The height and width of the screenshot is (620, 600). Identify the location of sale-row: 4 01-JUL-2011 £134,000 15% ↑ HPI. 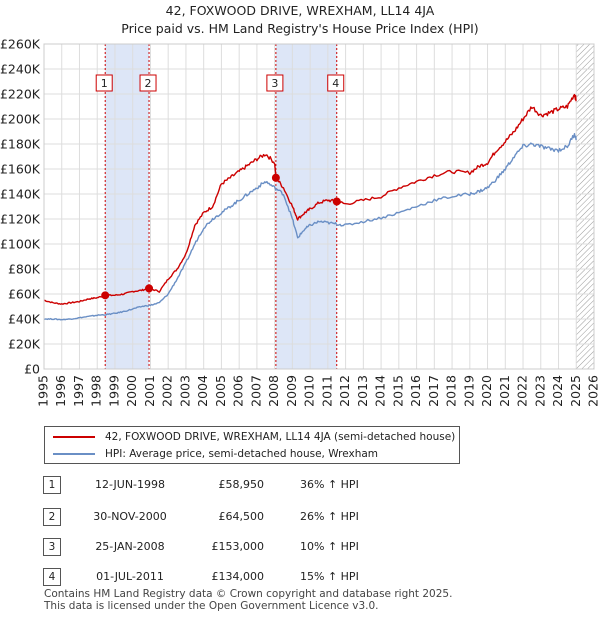
(300, 578).